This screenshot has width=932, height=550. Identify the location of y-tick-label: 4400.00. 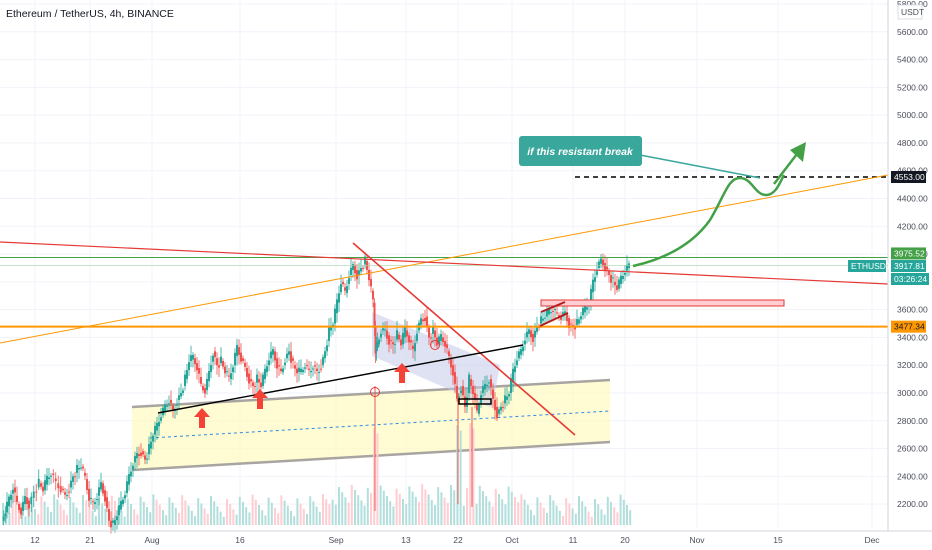
(912, 198).